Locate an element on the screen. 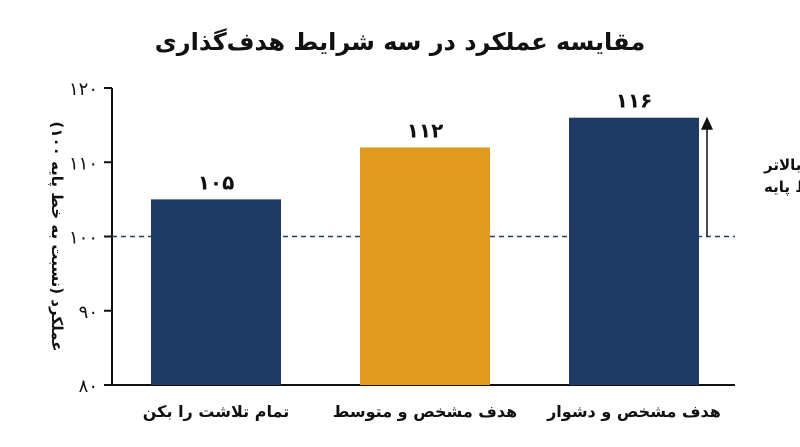 The image size is (800, 447). y-tick-label: ۱۲۰ is located at coordinates (83, 89).